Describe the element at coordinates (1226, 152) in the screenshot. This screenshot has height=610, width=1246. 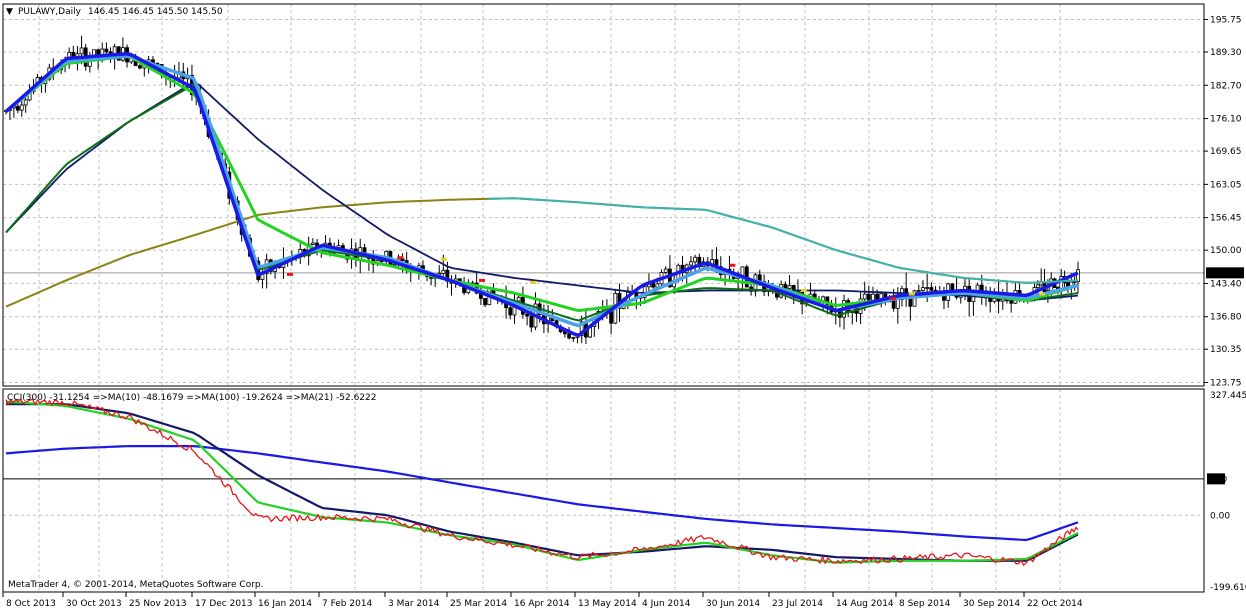
I see `price-axis-label: 169.65` at that location.